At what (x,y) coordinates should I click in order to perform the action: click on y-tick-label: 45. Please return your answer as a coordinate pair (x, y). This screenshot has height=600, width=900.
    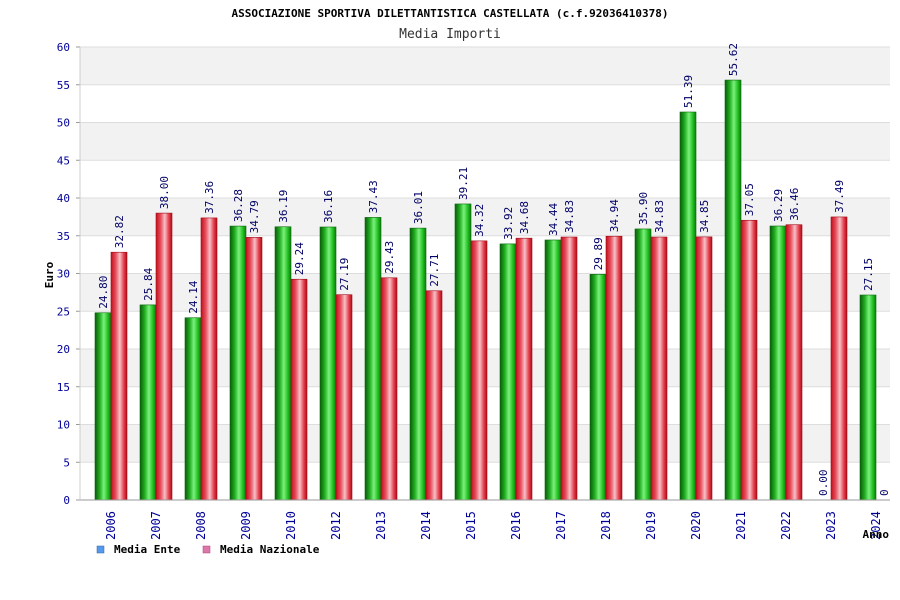
    Looking at the image, I should click on (63, 160).